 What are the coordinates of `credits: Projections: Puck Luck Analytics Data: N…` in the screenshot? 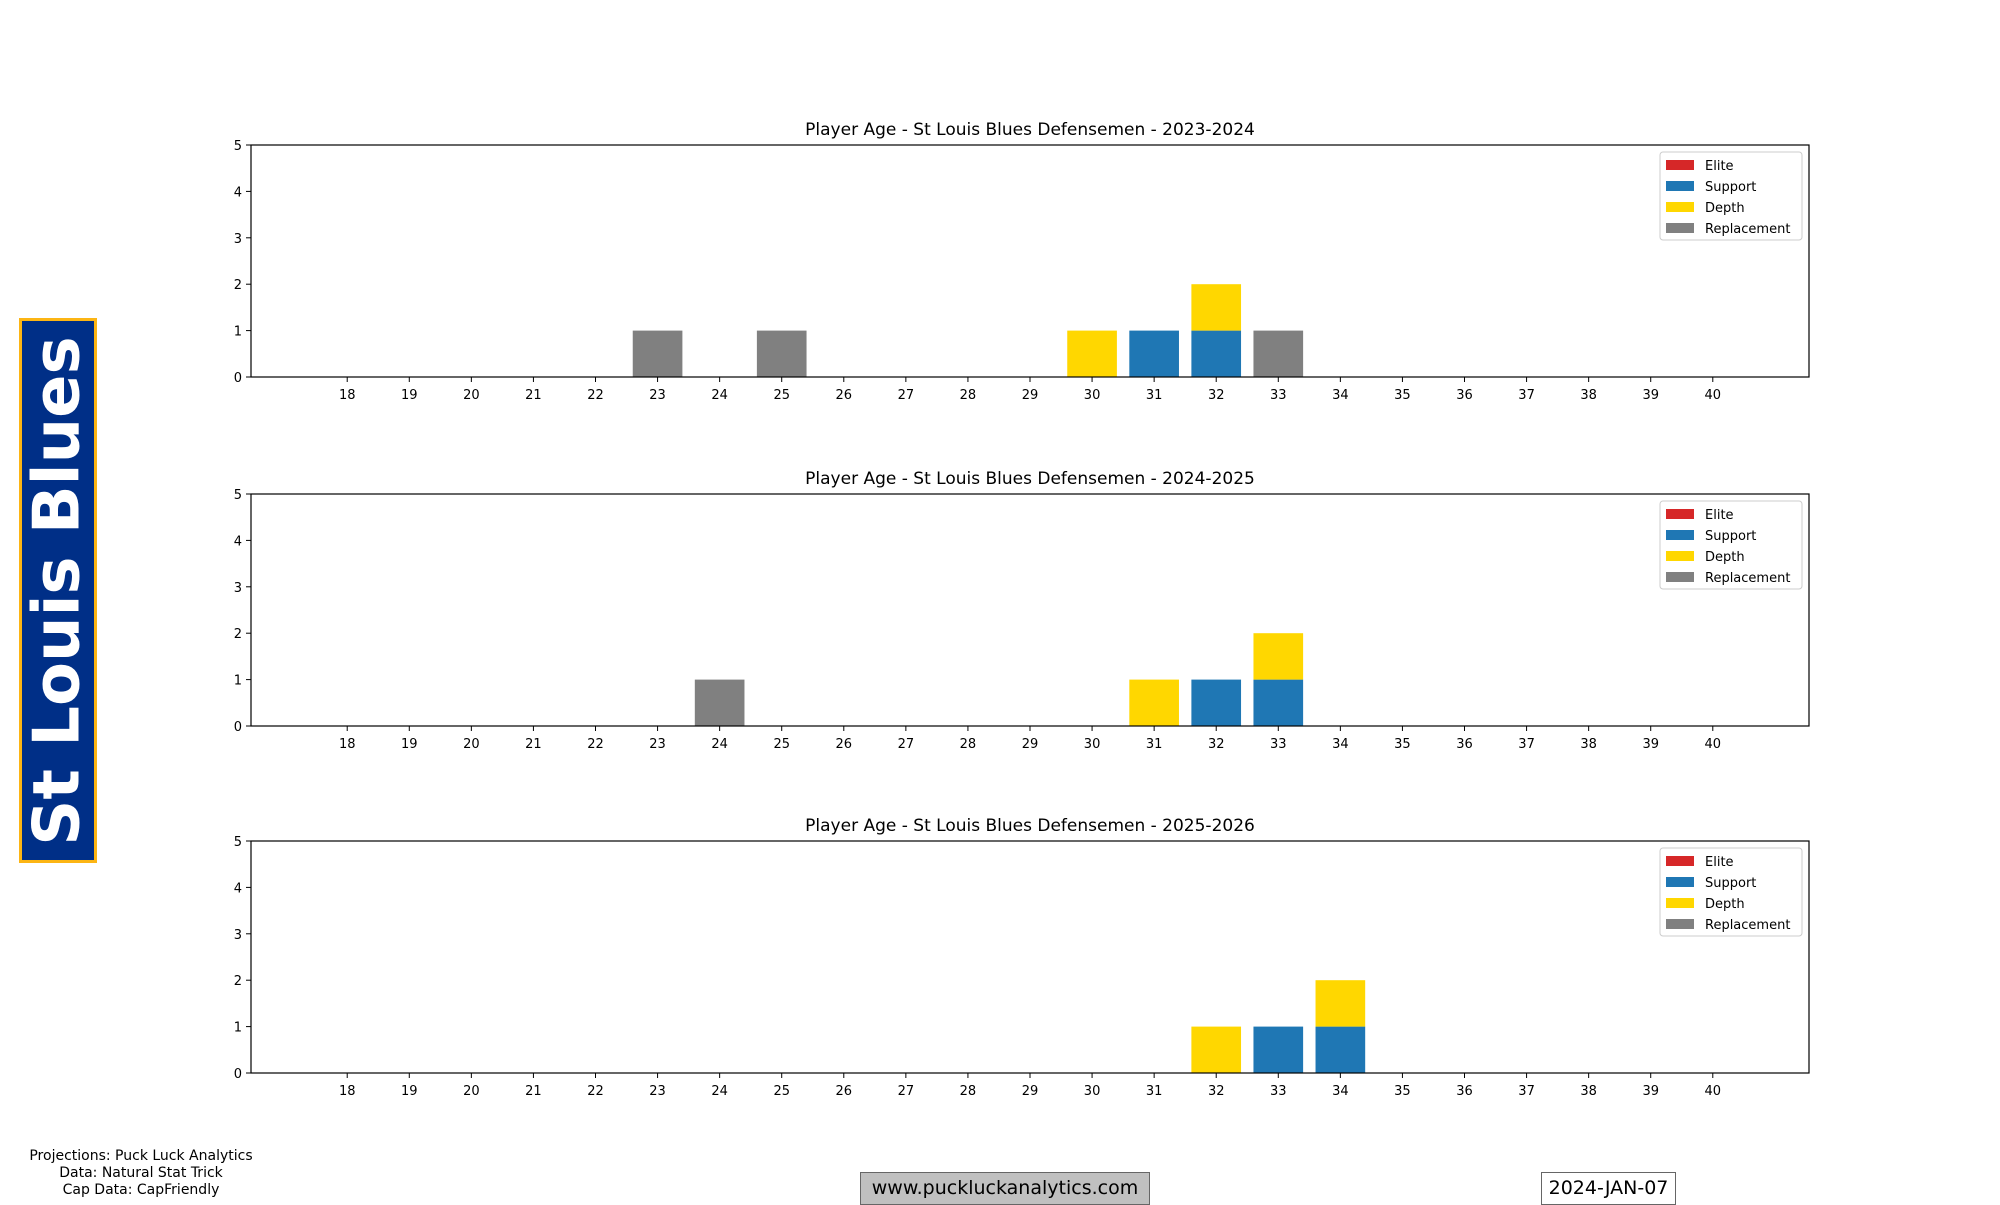 It's located at (141, 1173).